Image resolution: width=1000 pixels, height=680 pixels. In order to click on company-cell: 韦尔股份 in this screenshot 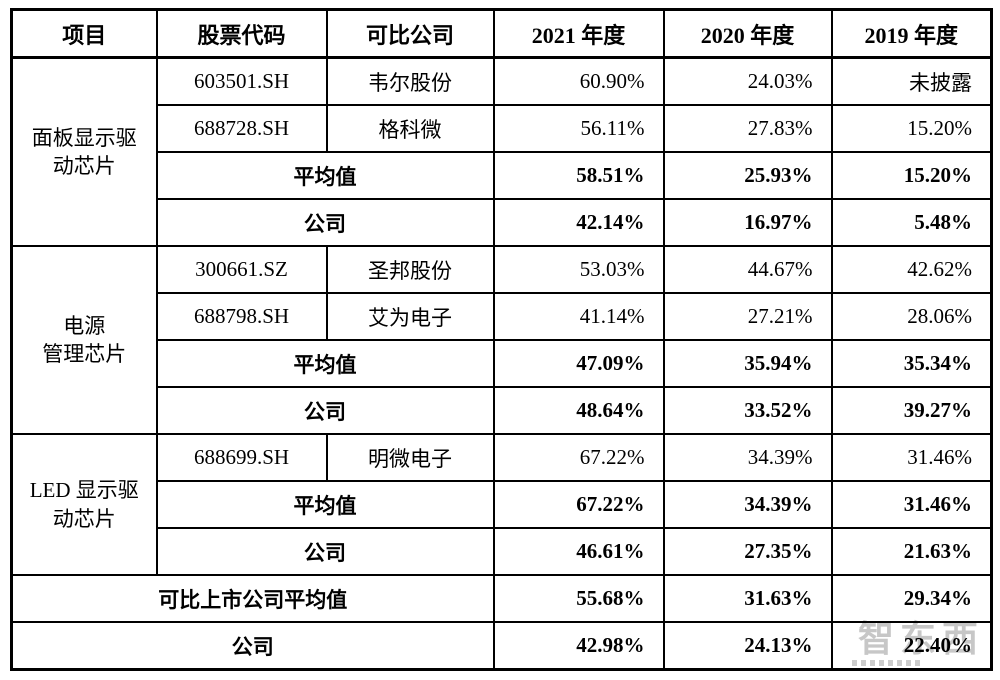, I will do `click(410, 81)`.